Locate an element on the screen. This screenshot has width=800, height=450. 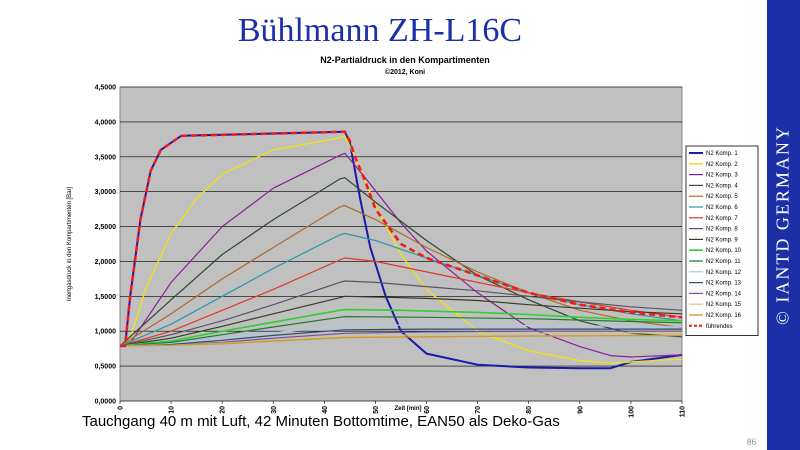
y-tick-label: 3,5000 is located at coordinates (106, 157).